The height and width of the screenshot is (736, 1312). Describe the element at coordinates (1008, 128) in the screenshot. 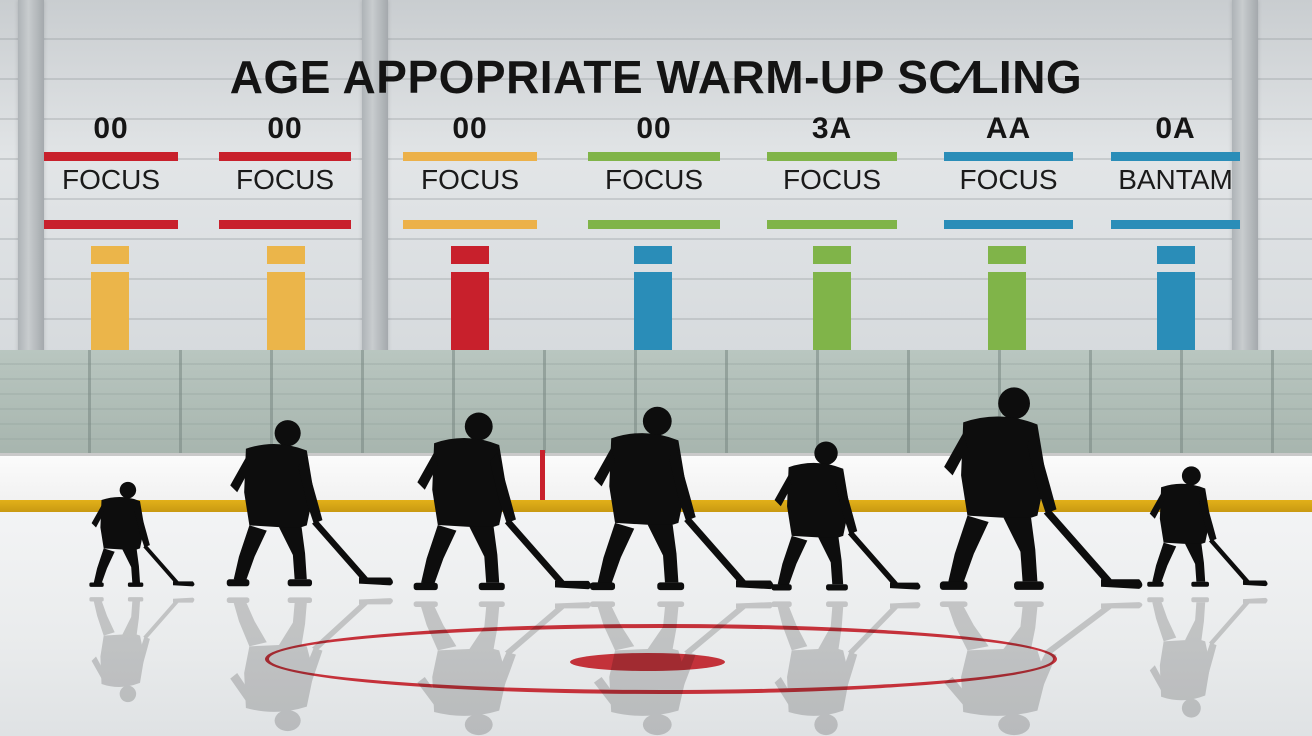

I see `group-number: AA` at that location.